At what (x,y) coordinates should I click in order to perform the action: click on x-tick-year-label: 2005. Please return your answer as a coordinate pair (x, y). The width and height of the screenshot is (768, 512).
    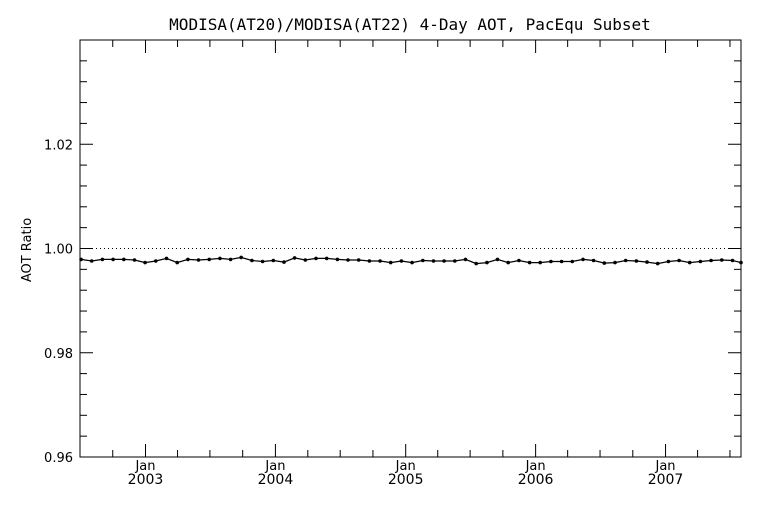
    Looking at the image, I should click on (406, 480).